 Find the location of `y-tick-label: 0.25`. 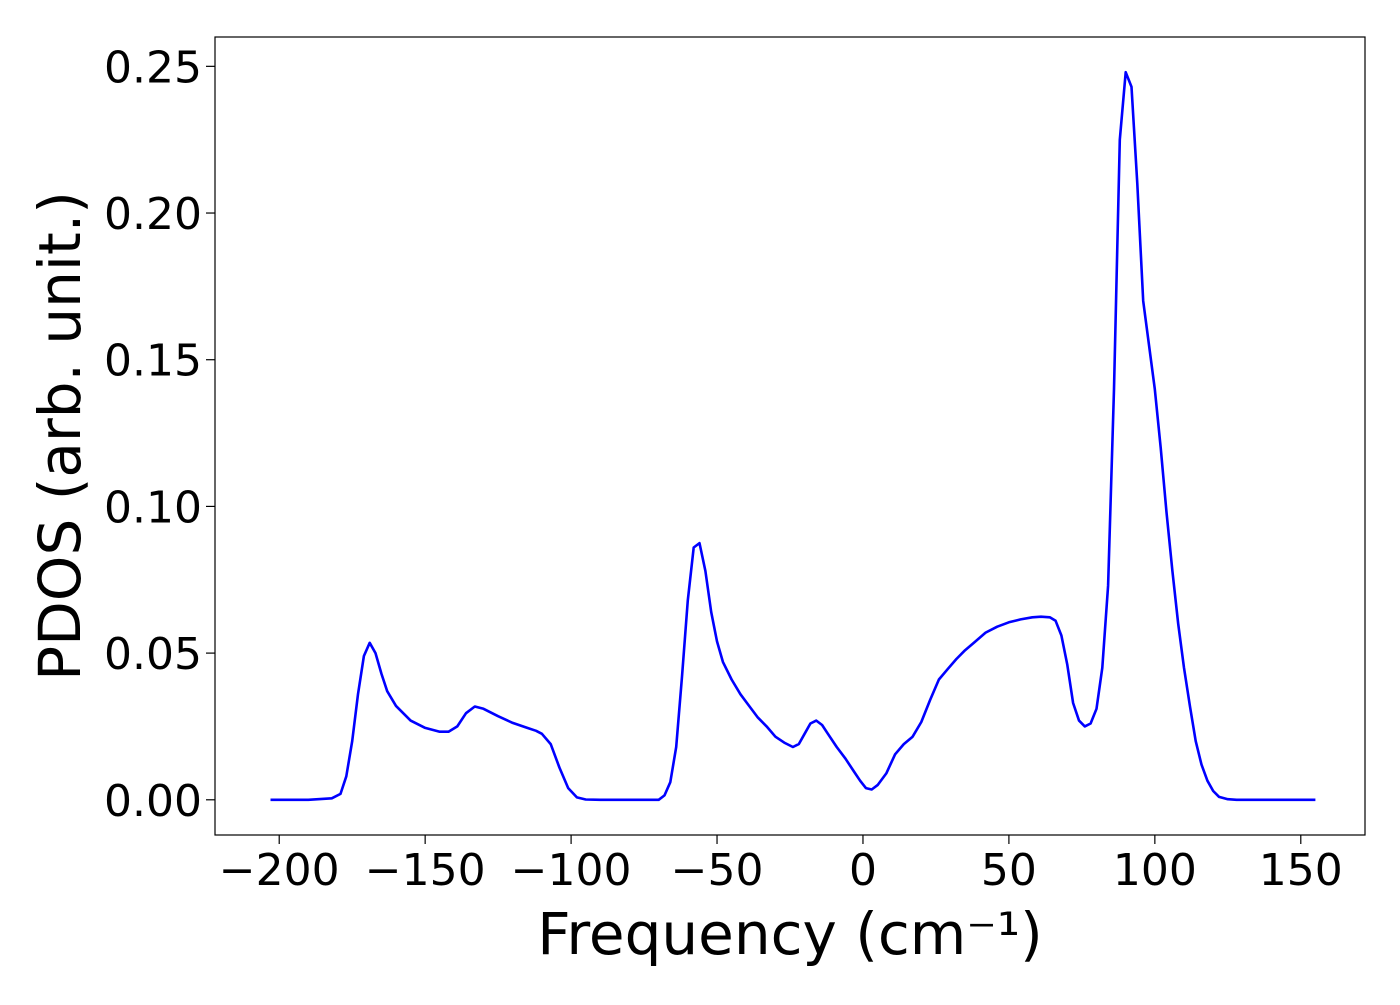

y-tick-label: 0.25 is located at coordinates (153, 67).